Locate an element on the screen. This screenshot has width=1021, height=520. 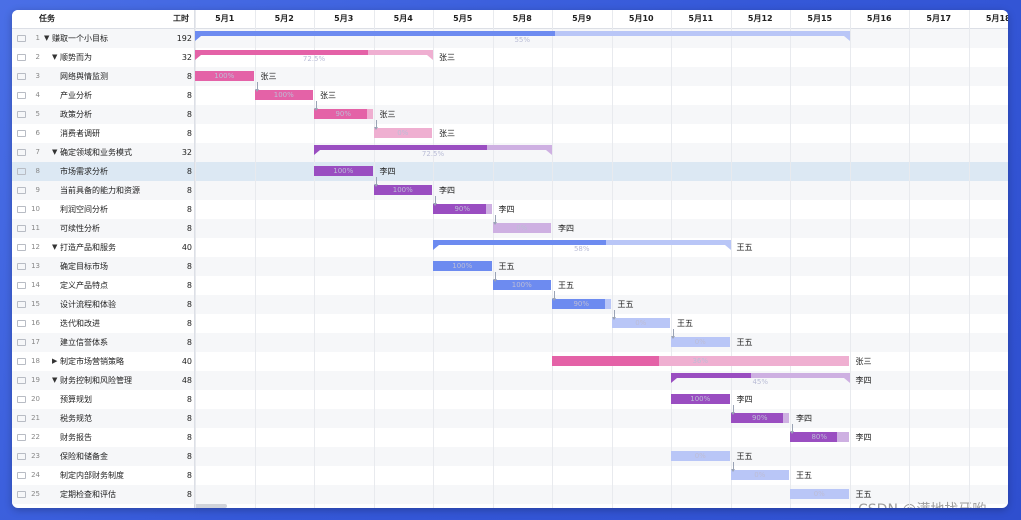
task-bar: 36% is located at coordinates (700, 361).